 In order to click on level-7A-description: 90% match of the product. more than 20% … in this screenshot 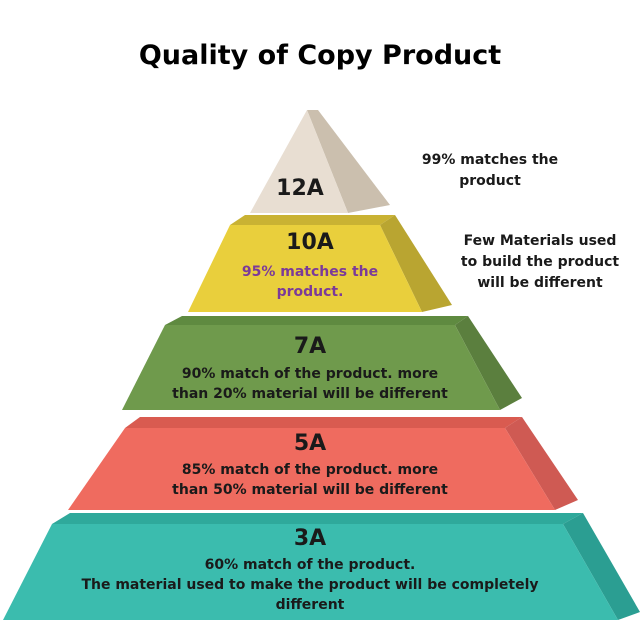, I will do `click(310, 384)`.